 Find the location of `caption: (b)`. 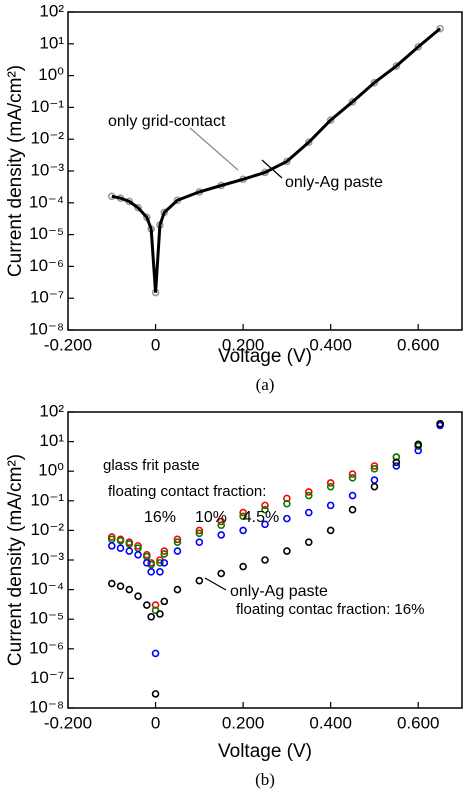

caption: (b) is located at coordinates (265, 779).